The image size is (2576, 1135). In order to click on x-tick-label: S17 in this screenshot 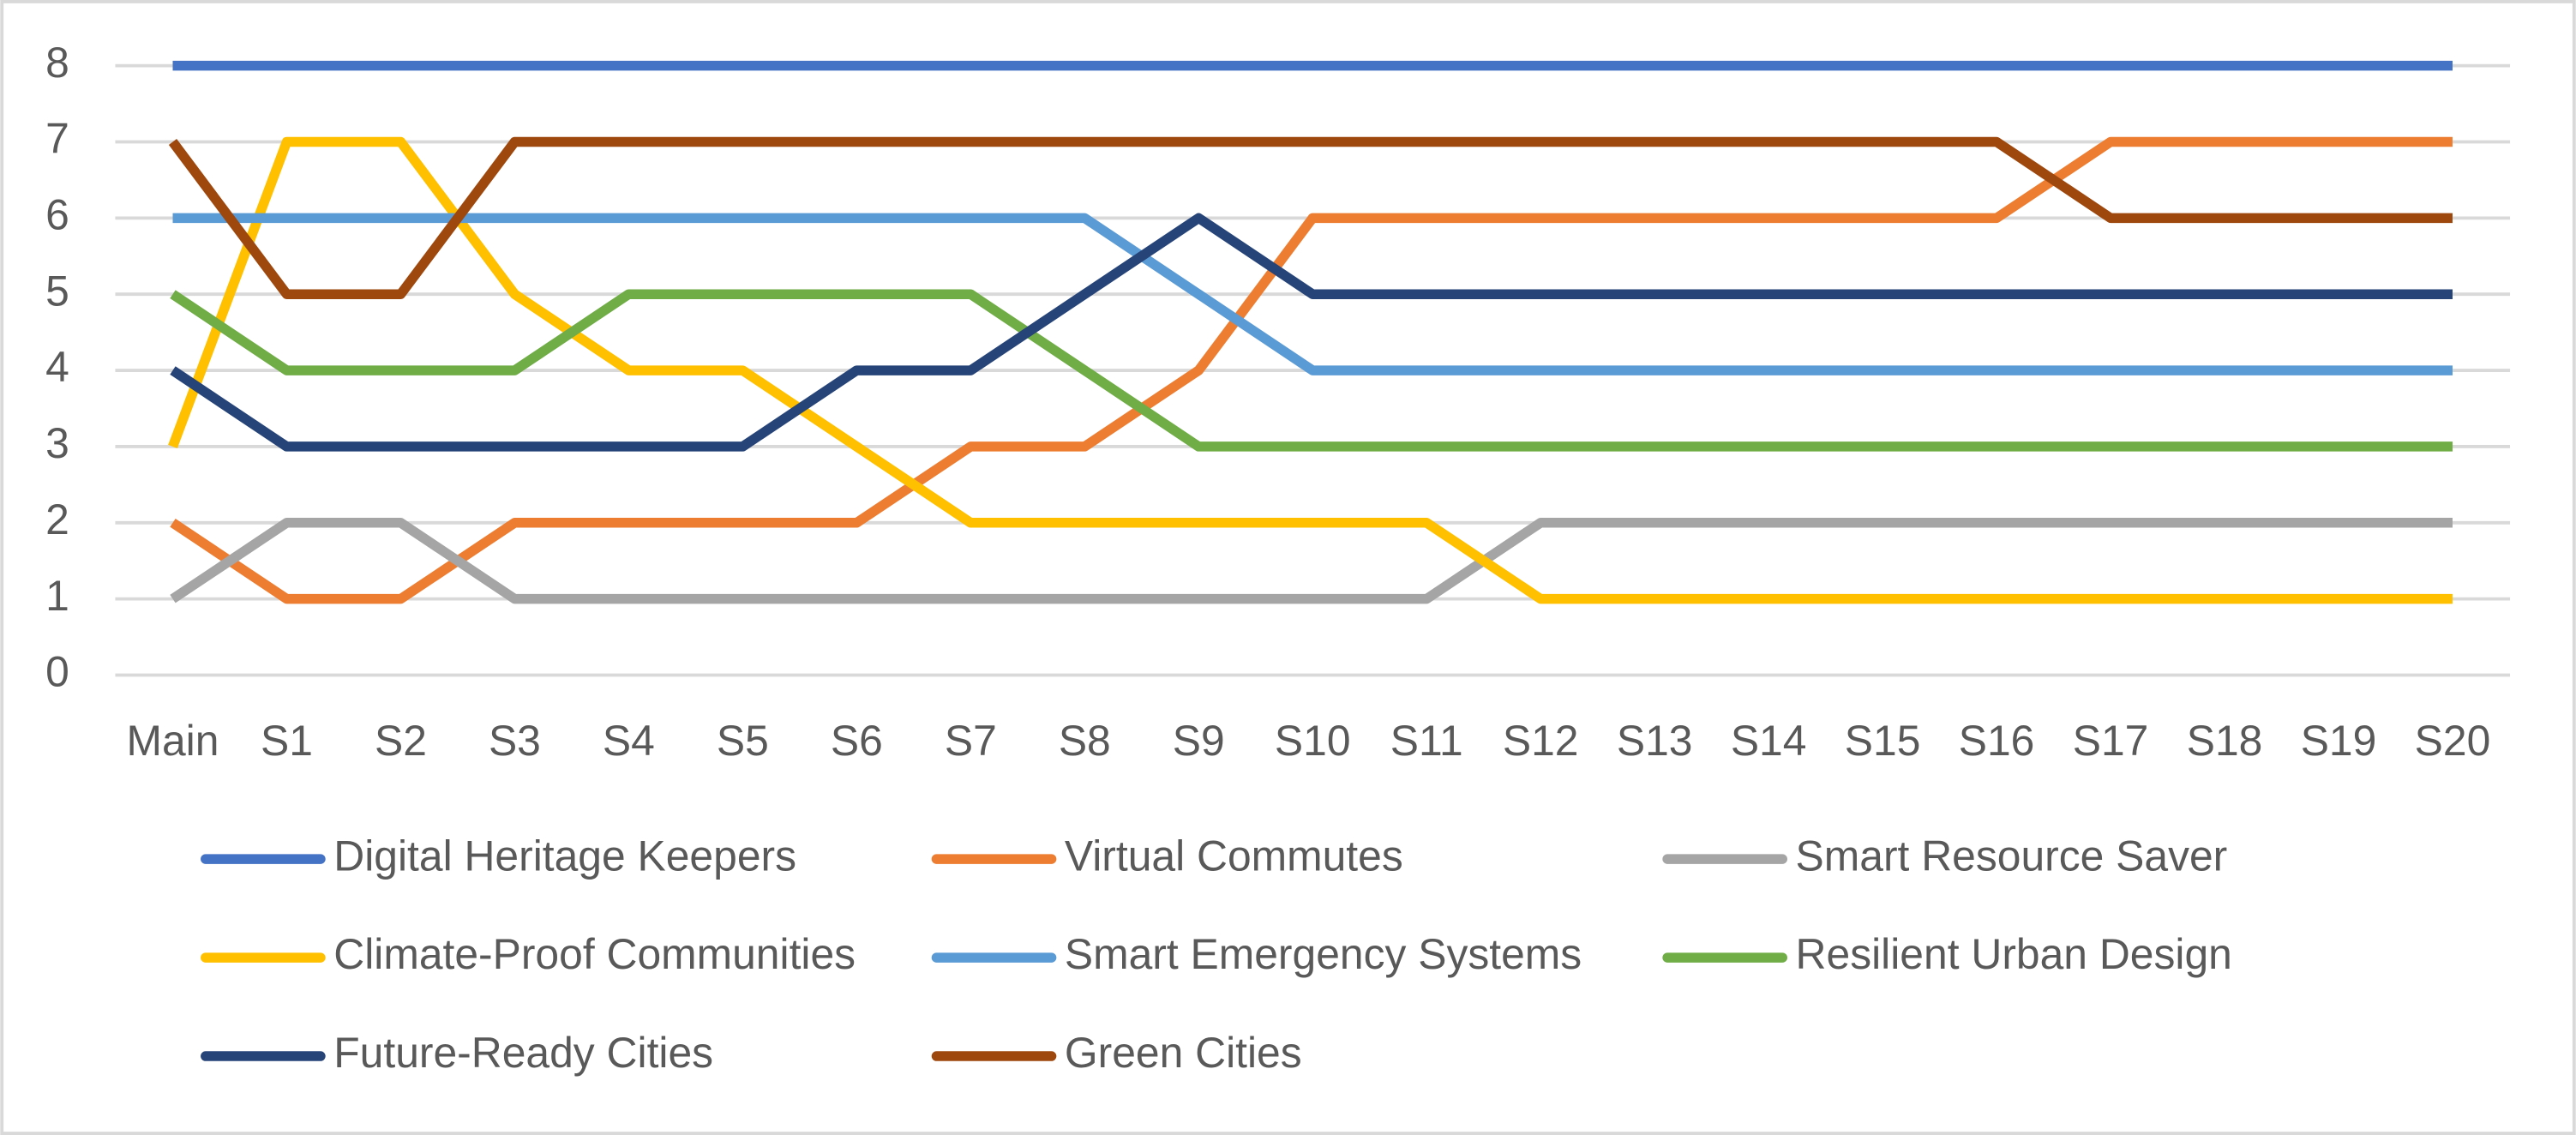, I will do `click(2111, 741)`.